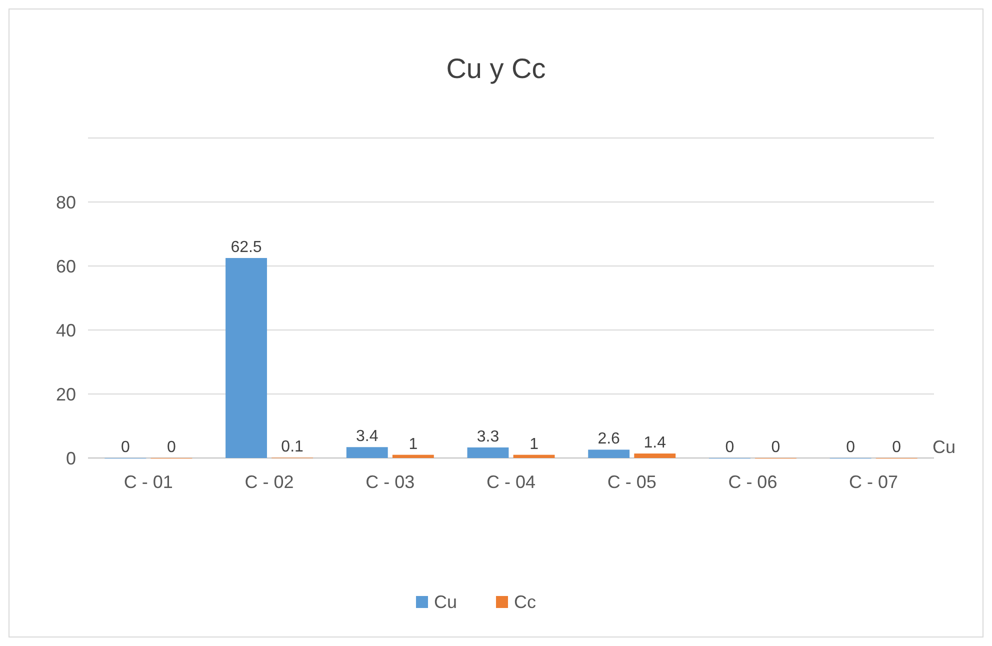 Image resolution: width=992 pixels, height=646 pixels. Describe the element at coordinates (753, 482) in the screenshot. I see `x-tick-label: C - 06` at that location.